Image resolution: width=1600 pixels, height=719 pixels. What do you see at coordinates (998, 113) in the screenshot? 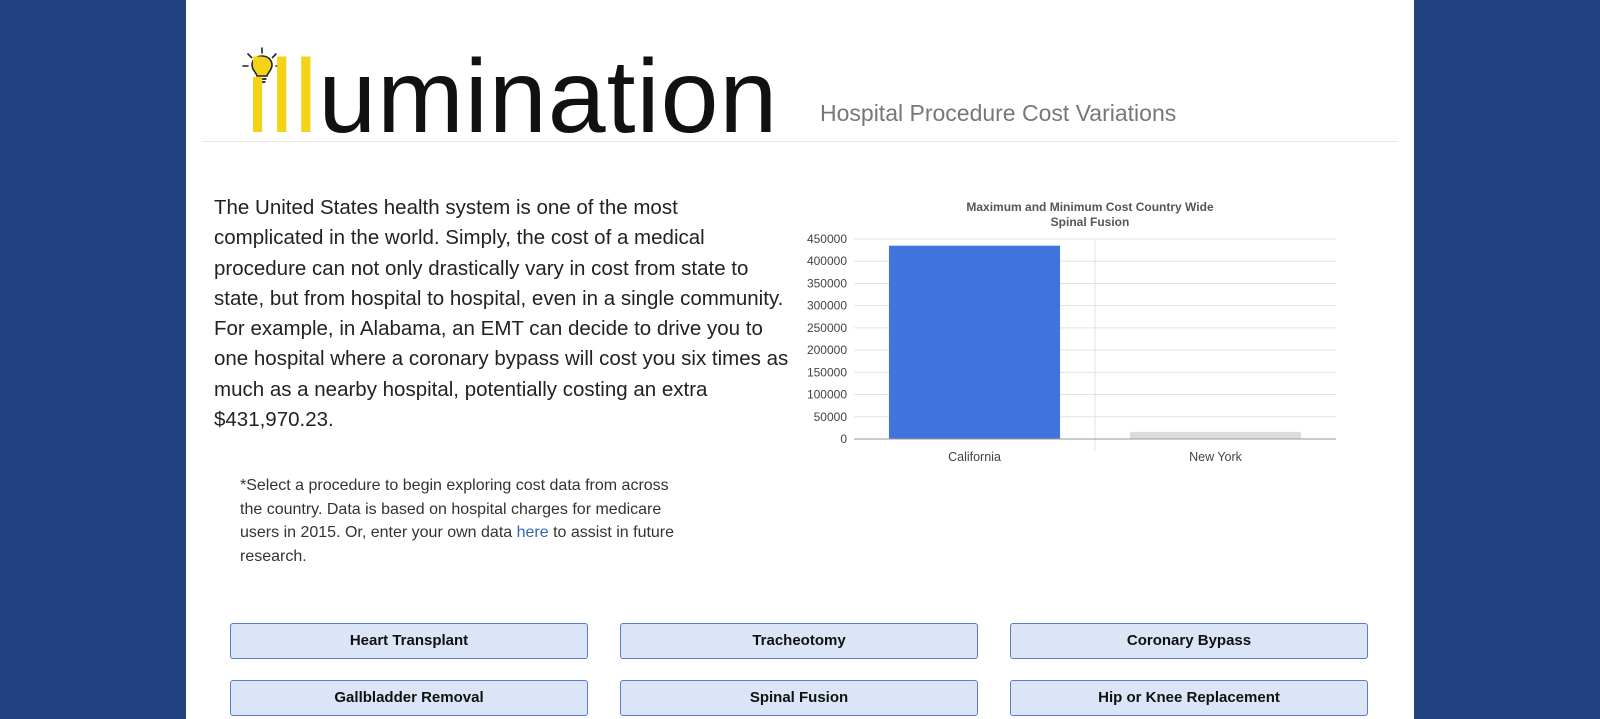
I see `site-subtitle: Hospital Procedure Cost Variations` at bounding box center [998, 113].